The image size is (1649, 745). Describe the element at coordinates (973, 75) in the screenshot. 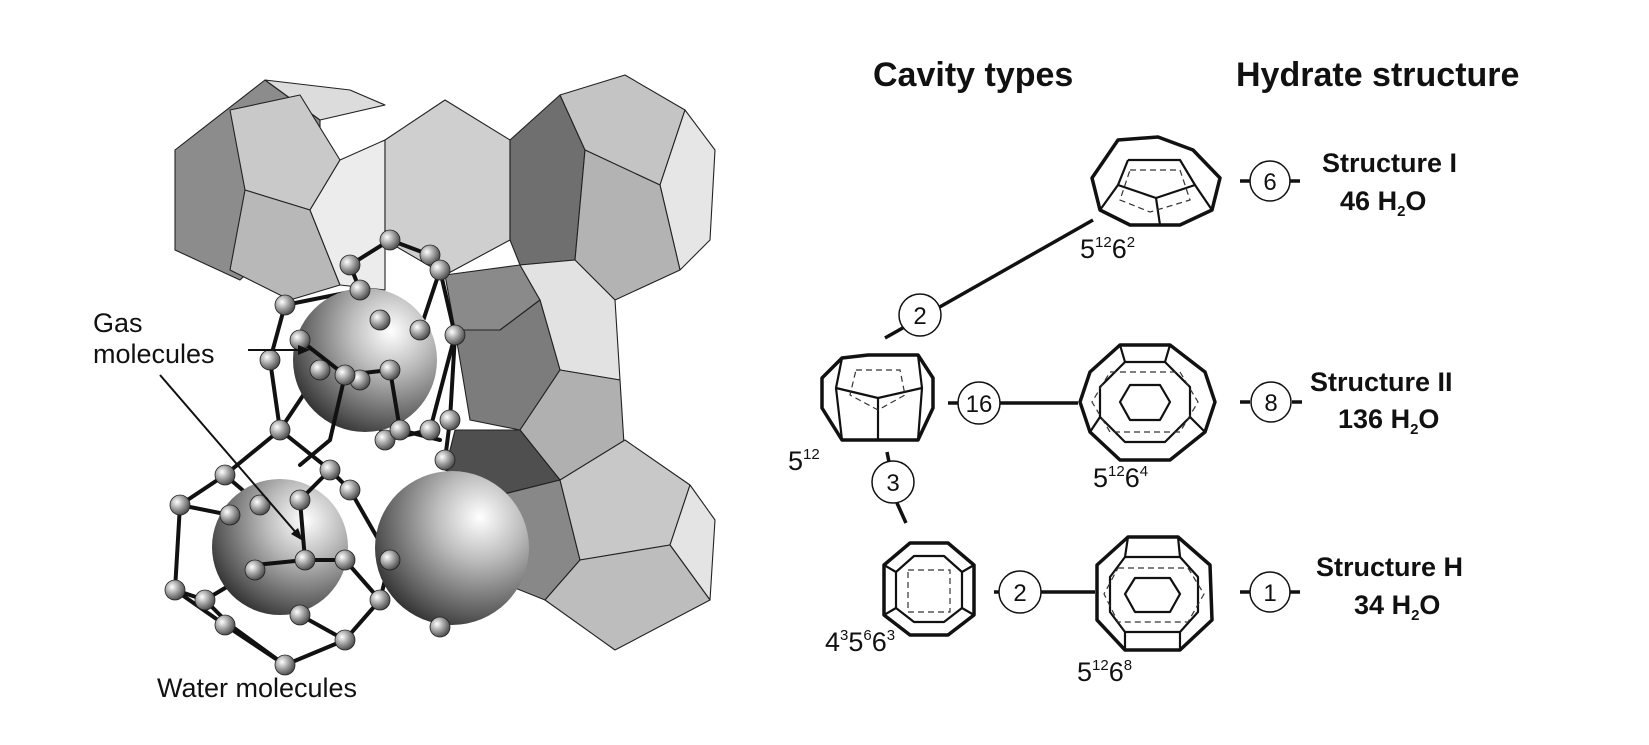

I see `cavity-types-header: Cavity types` at that location.